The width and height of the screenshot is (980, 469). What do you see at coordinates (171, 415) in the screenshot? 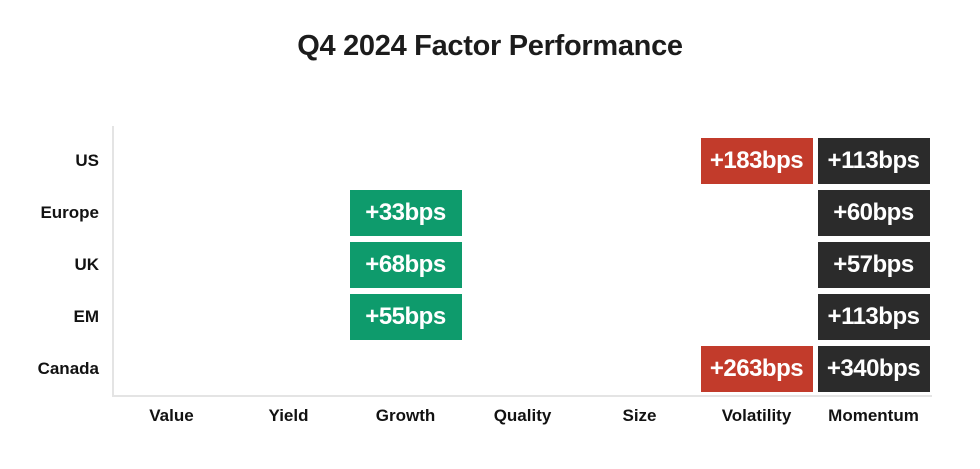
I see `column-label-value: Value` at bounding box center [171, 415].